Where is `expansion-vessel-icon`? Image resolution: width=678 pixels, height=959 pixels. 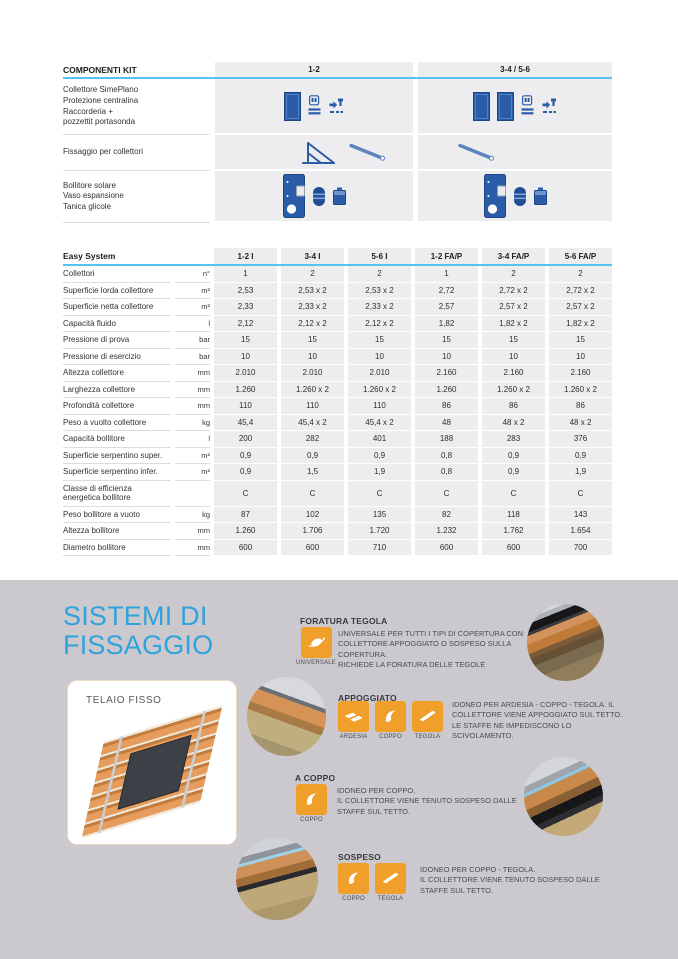 expansion-vessel-icon is located at coordinates (319, 196).